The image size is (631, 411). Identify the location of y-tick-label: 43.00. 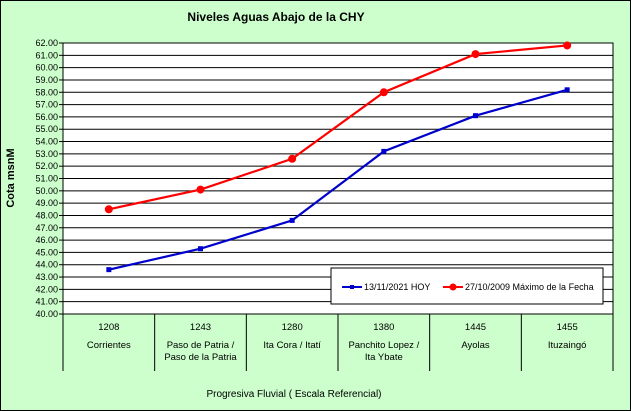
(46, 277).